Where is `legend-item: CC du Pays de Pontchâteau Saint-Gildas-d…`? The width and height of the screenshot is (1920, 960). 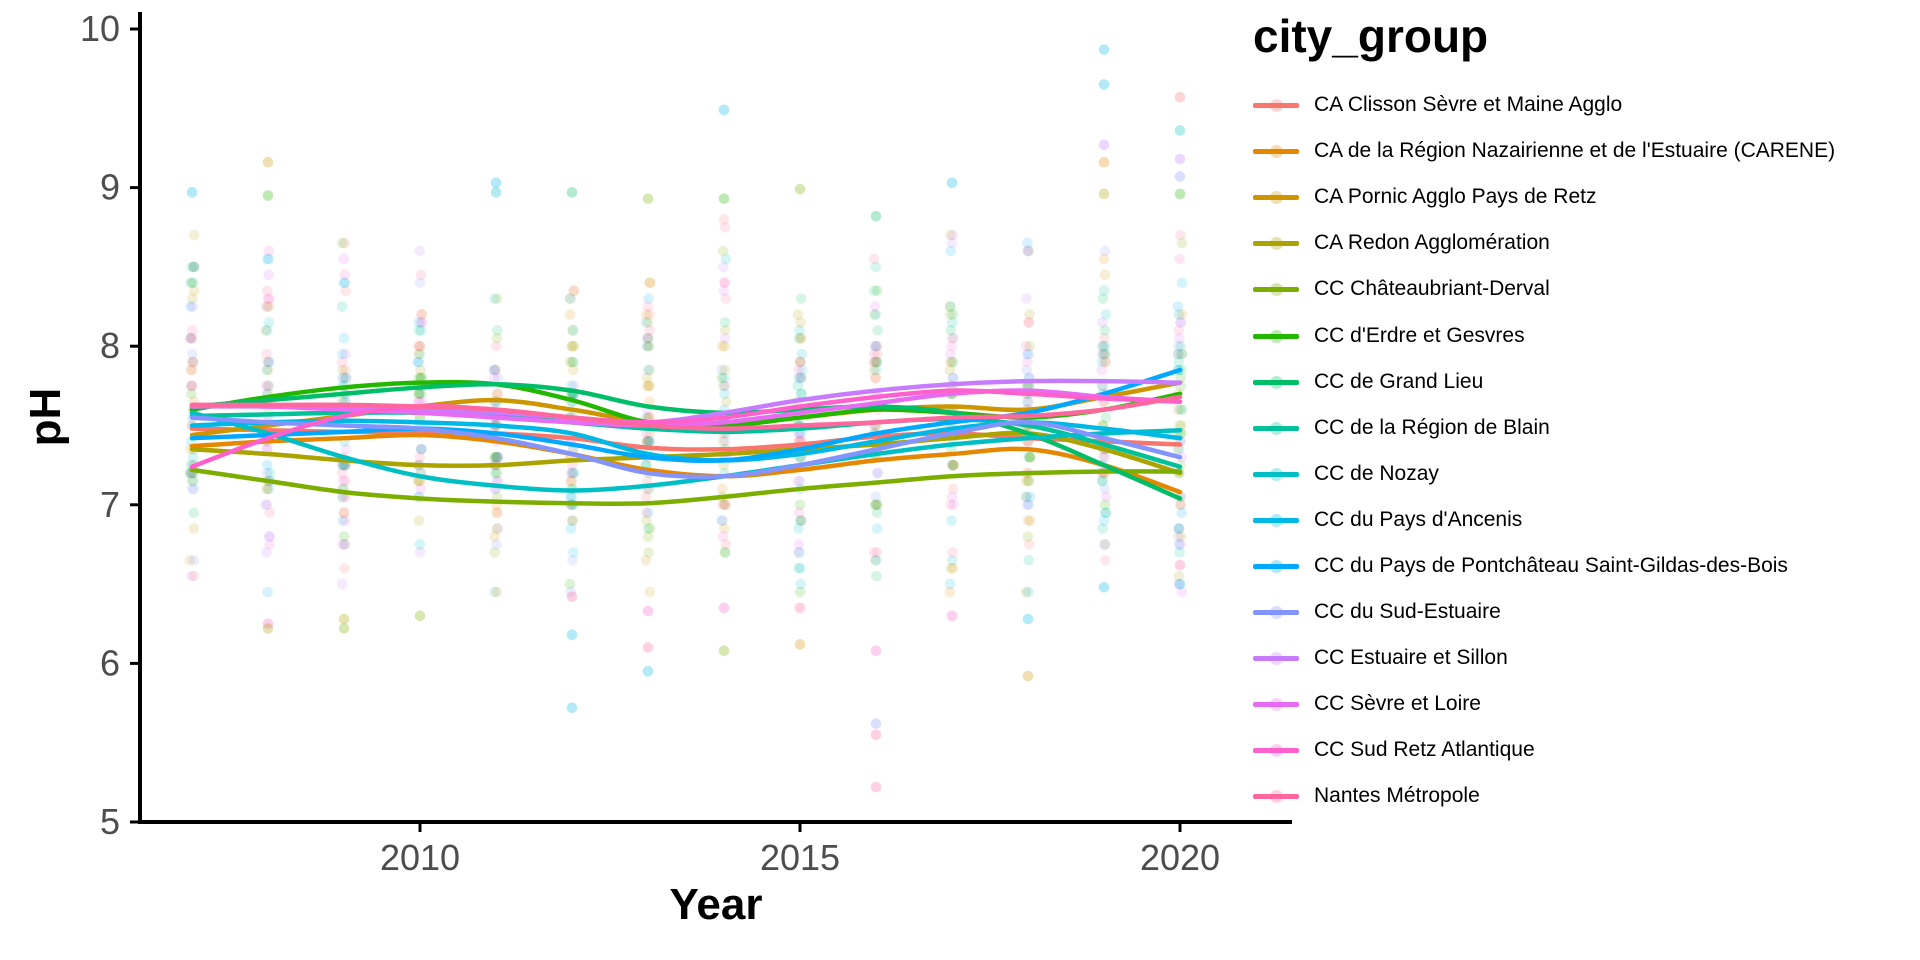 legend-item: CC du Pays de Pontchâteau Saint-Gildas-d… is located at coordinates (1544, 566).